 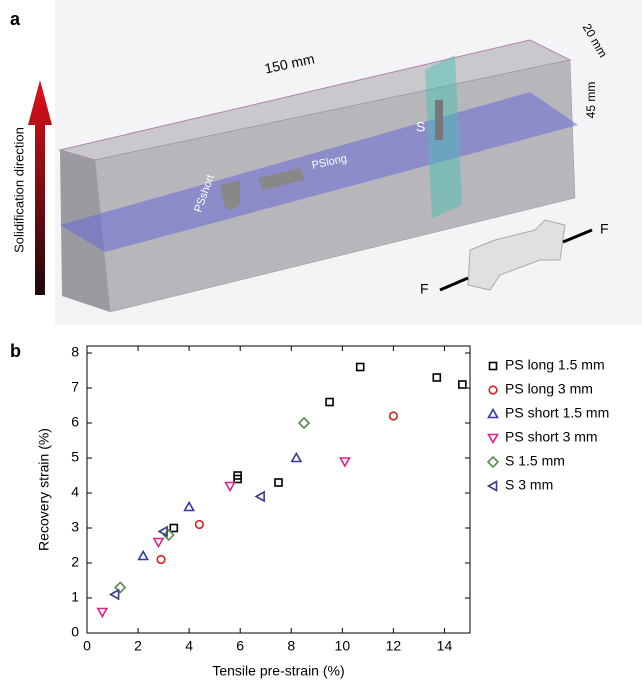 I want to click on x-tick-label: 6, so click(x=240, y=646).